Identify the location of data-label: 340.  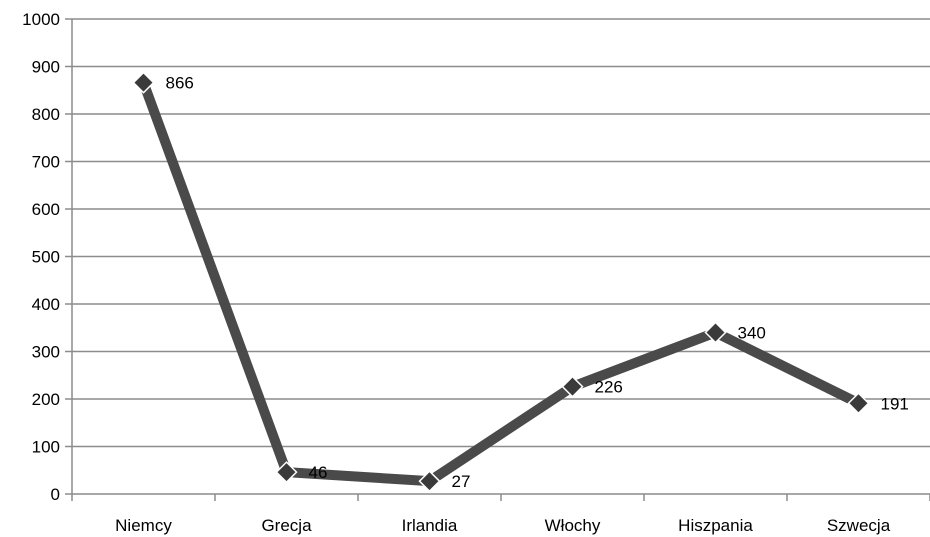
(752, 333).